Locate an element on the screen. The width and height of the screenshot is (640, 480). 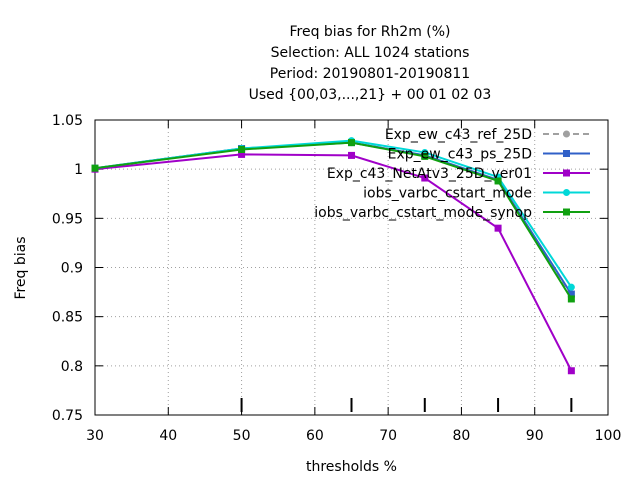
title-line: Freq bias for Rh2m (%) is located at coordinates (369, 32).